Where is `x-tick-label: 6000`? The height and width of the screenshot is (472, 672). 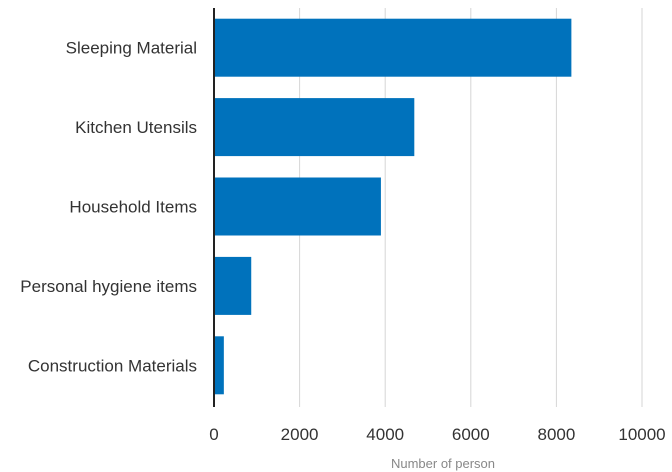 x-tick-label: 6000 is located at coordinates (471, 434).